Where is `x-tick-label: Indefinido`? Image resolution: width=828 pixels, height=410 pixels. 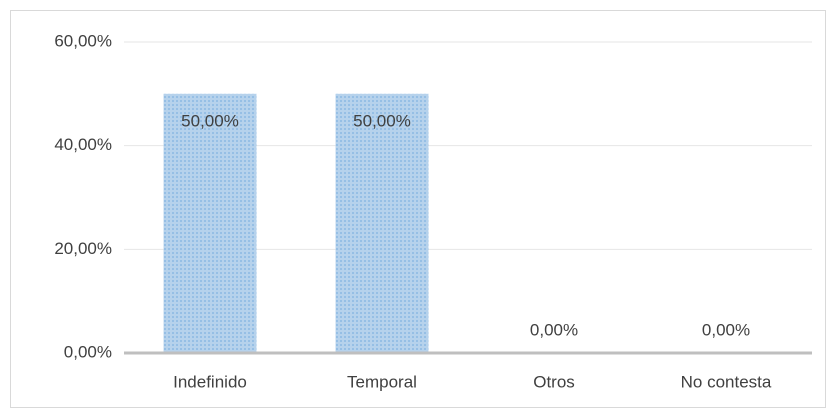 x-tick-label: Indefinido is located at coordinates (210, 381).